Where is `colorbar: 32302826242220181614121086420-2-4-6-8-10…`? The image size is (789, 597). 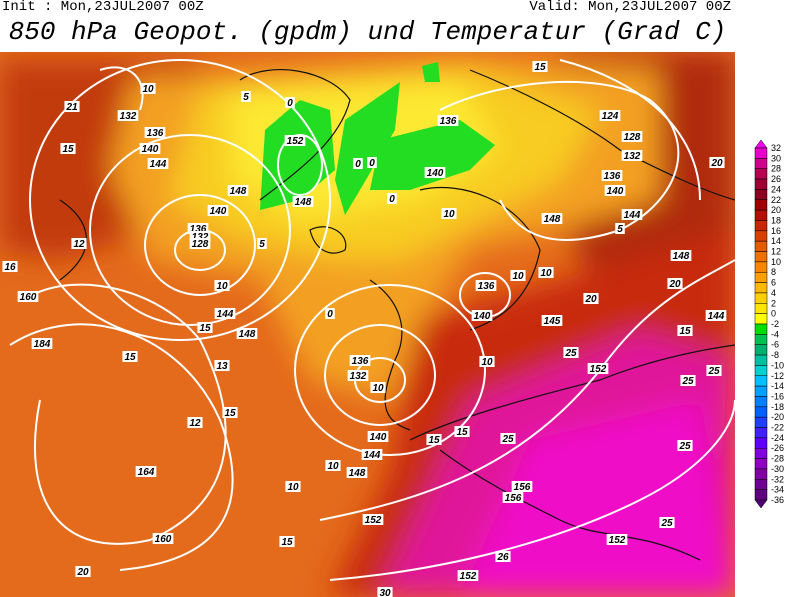 colorbar: 32302826242220181614121086420-2-4-6-8-10… is located at coordinates (769, 324).